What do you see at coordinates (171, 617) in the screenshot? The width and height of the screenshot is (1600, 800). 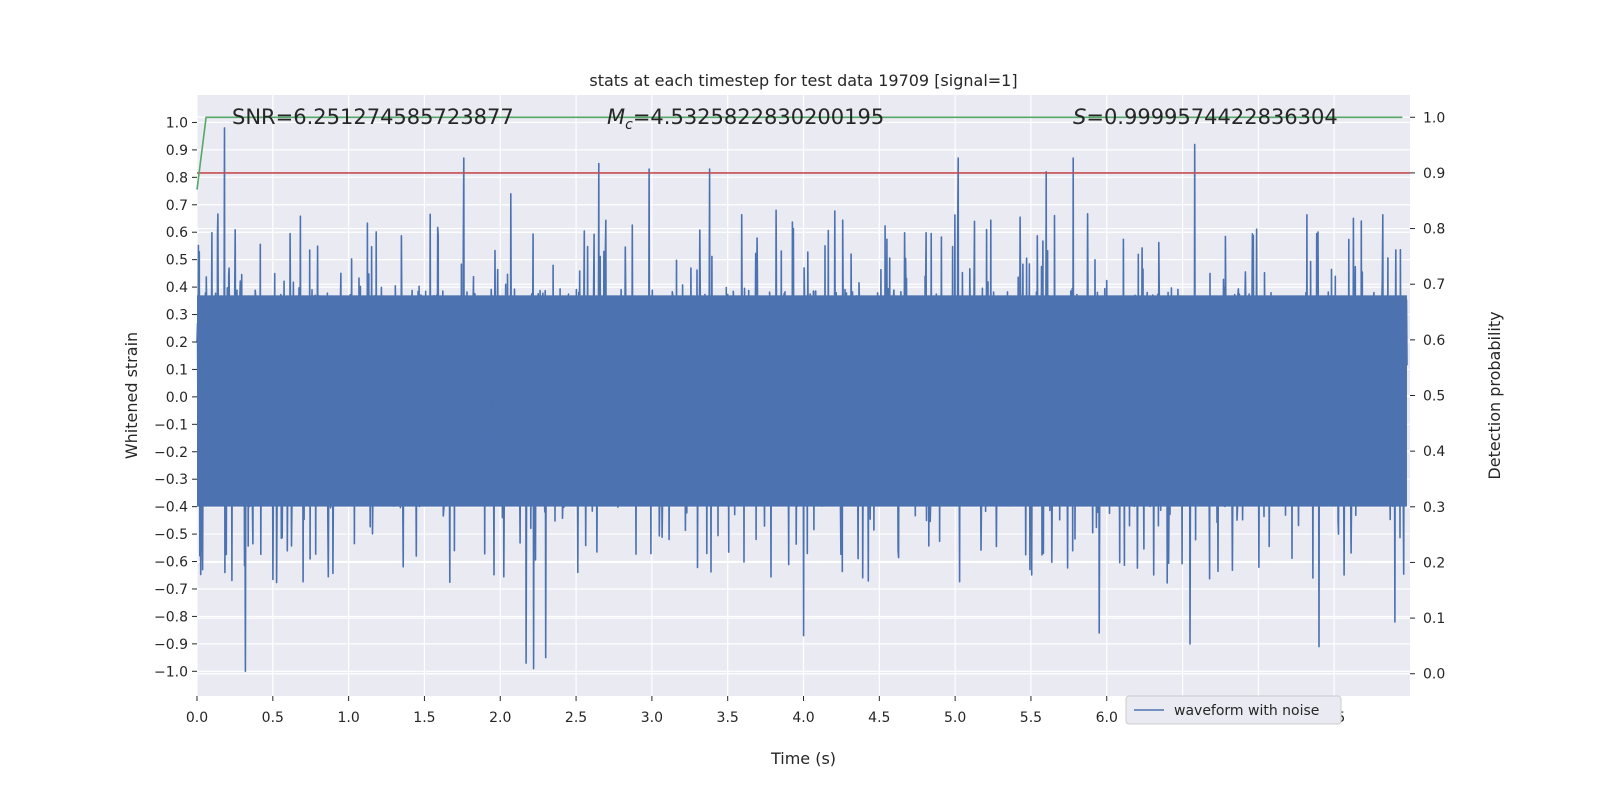 I see `y-left-tick-label: −0.8` at bounding box center [171, 617].